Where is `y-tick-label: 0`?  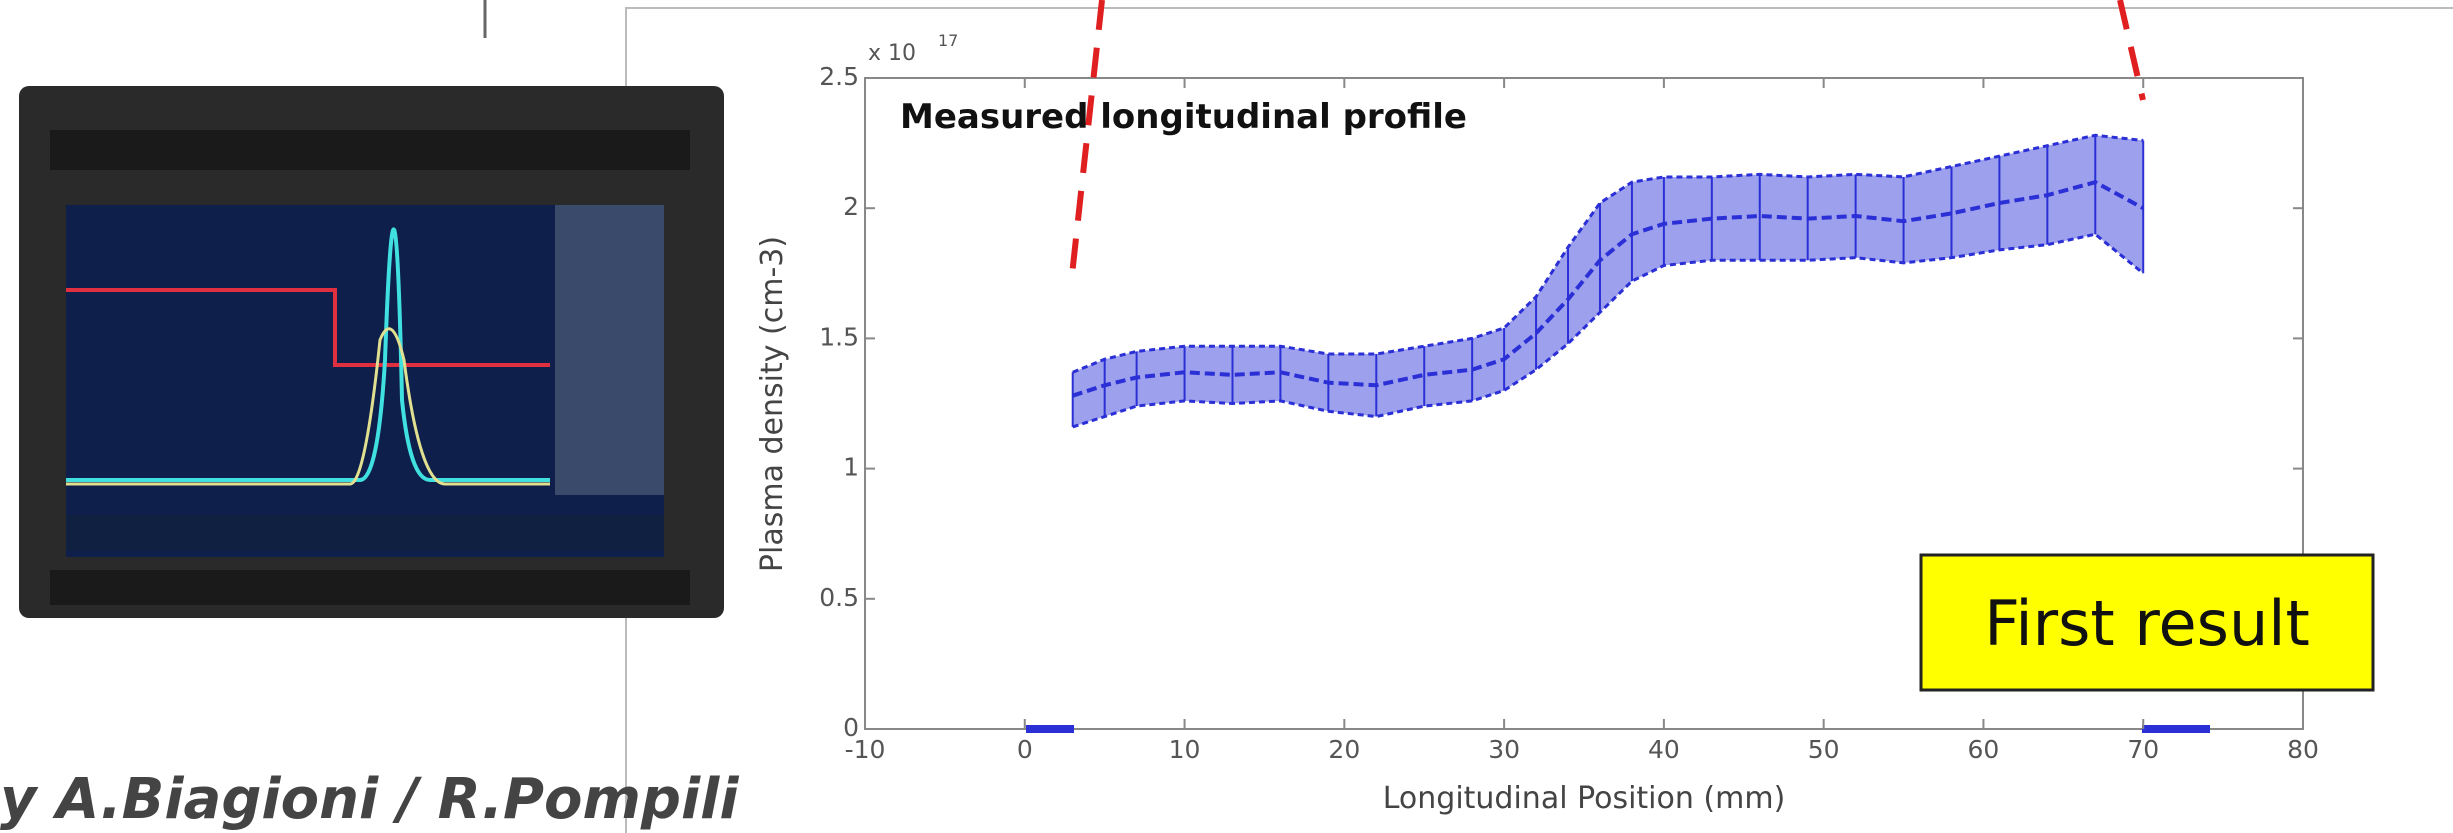 y-tick-label: 0 is located at coordinates (851, 727).